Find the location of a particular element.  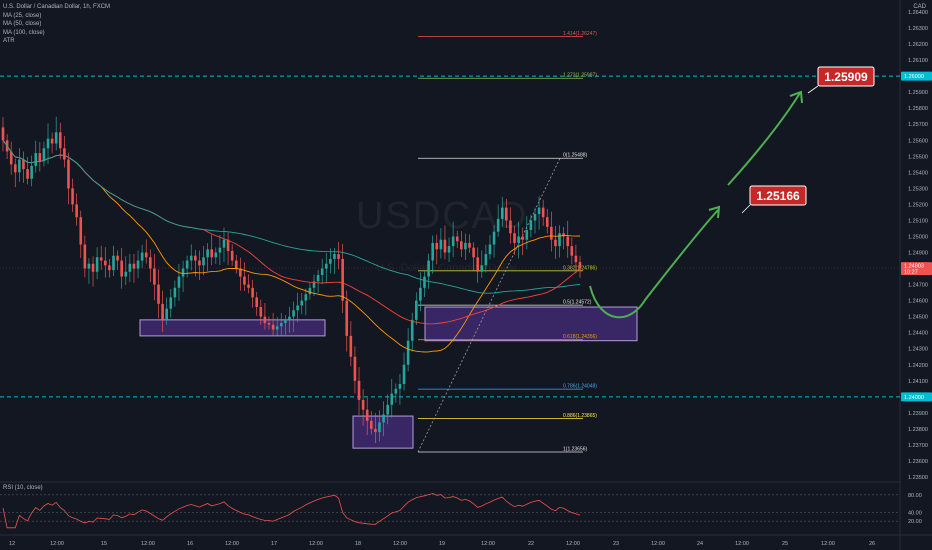

time-tick-label: 16 is located at coordinates (190, 544).